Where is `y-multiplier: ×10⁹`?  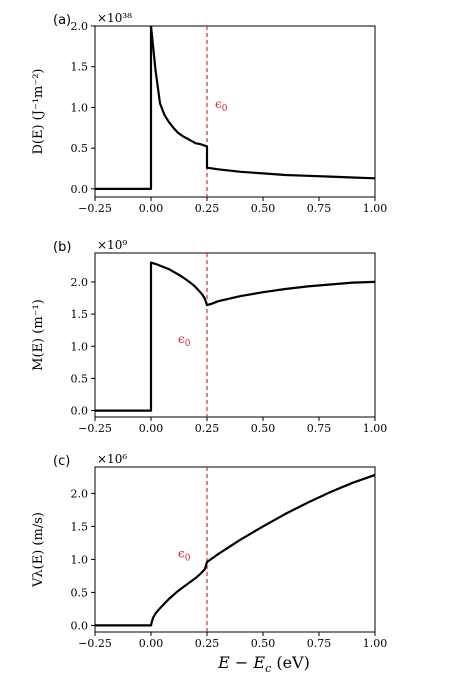
y-multiplier: ×10⁹ is located at coordinates (112, 245).